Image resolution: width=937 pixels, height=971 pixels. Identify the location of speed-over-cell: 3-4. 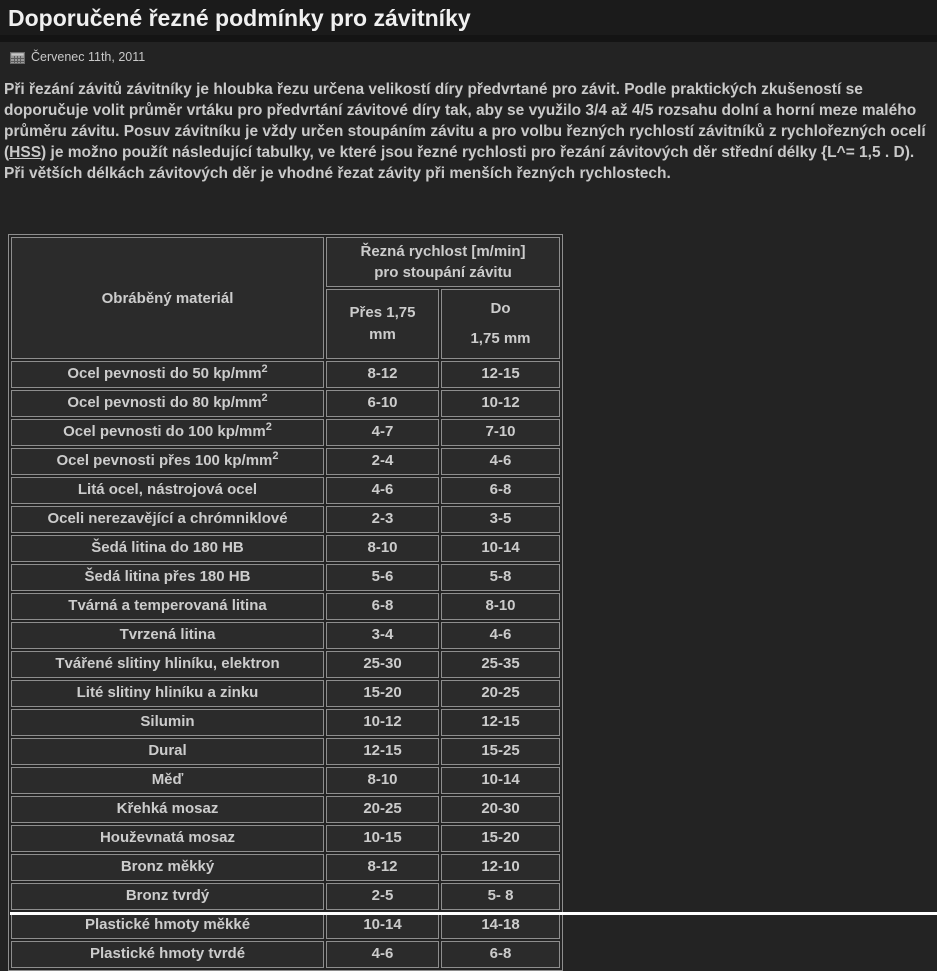
(382, 635).